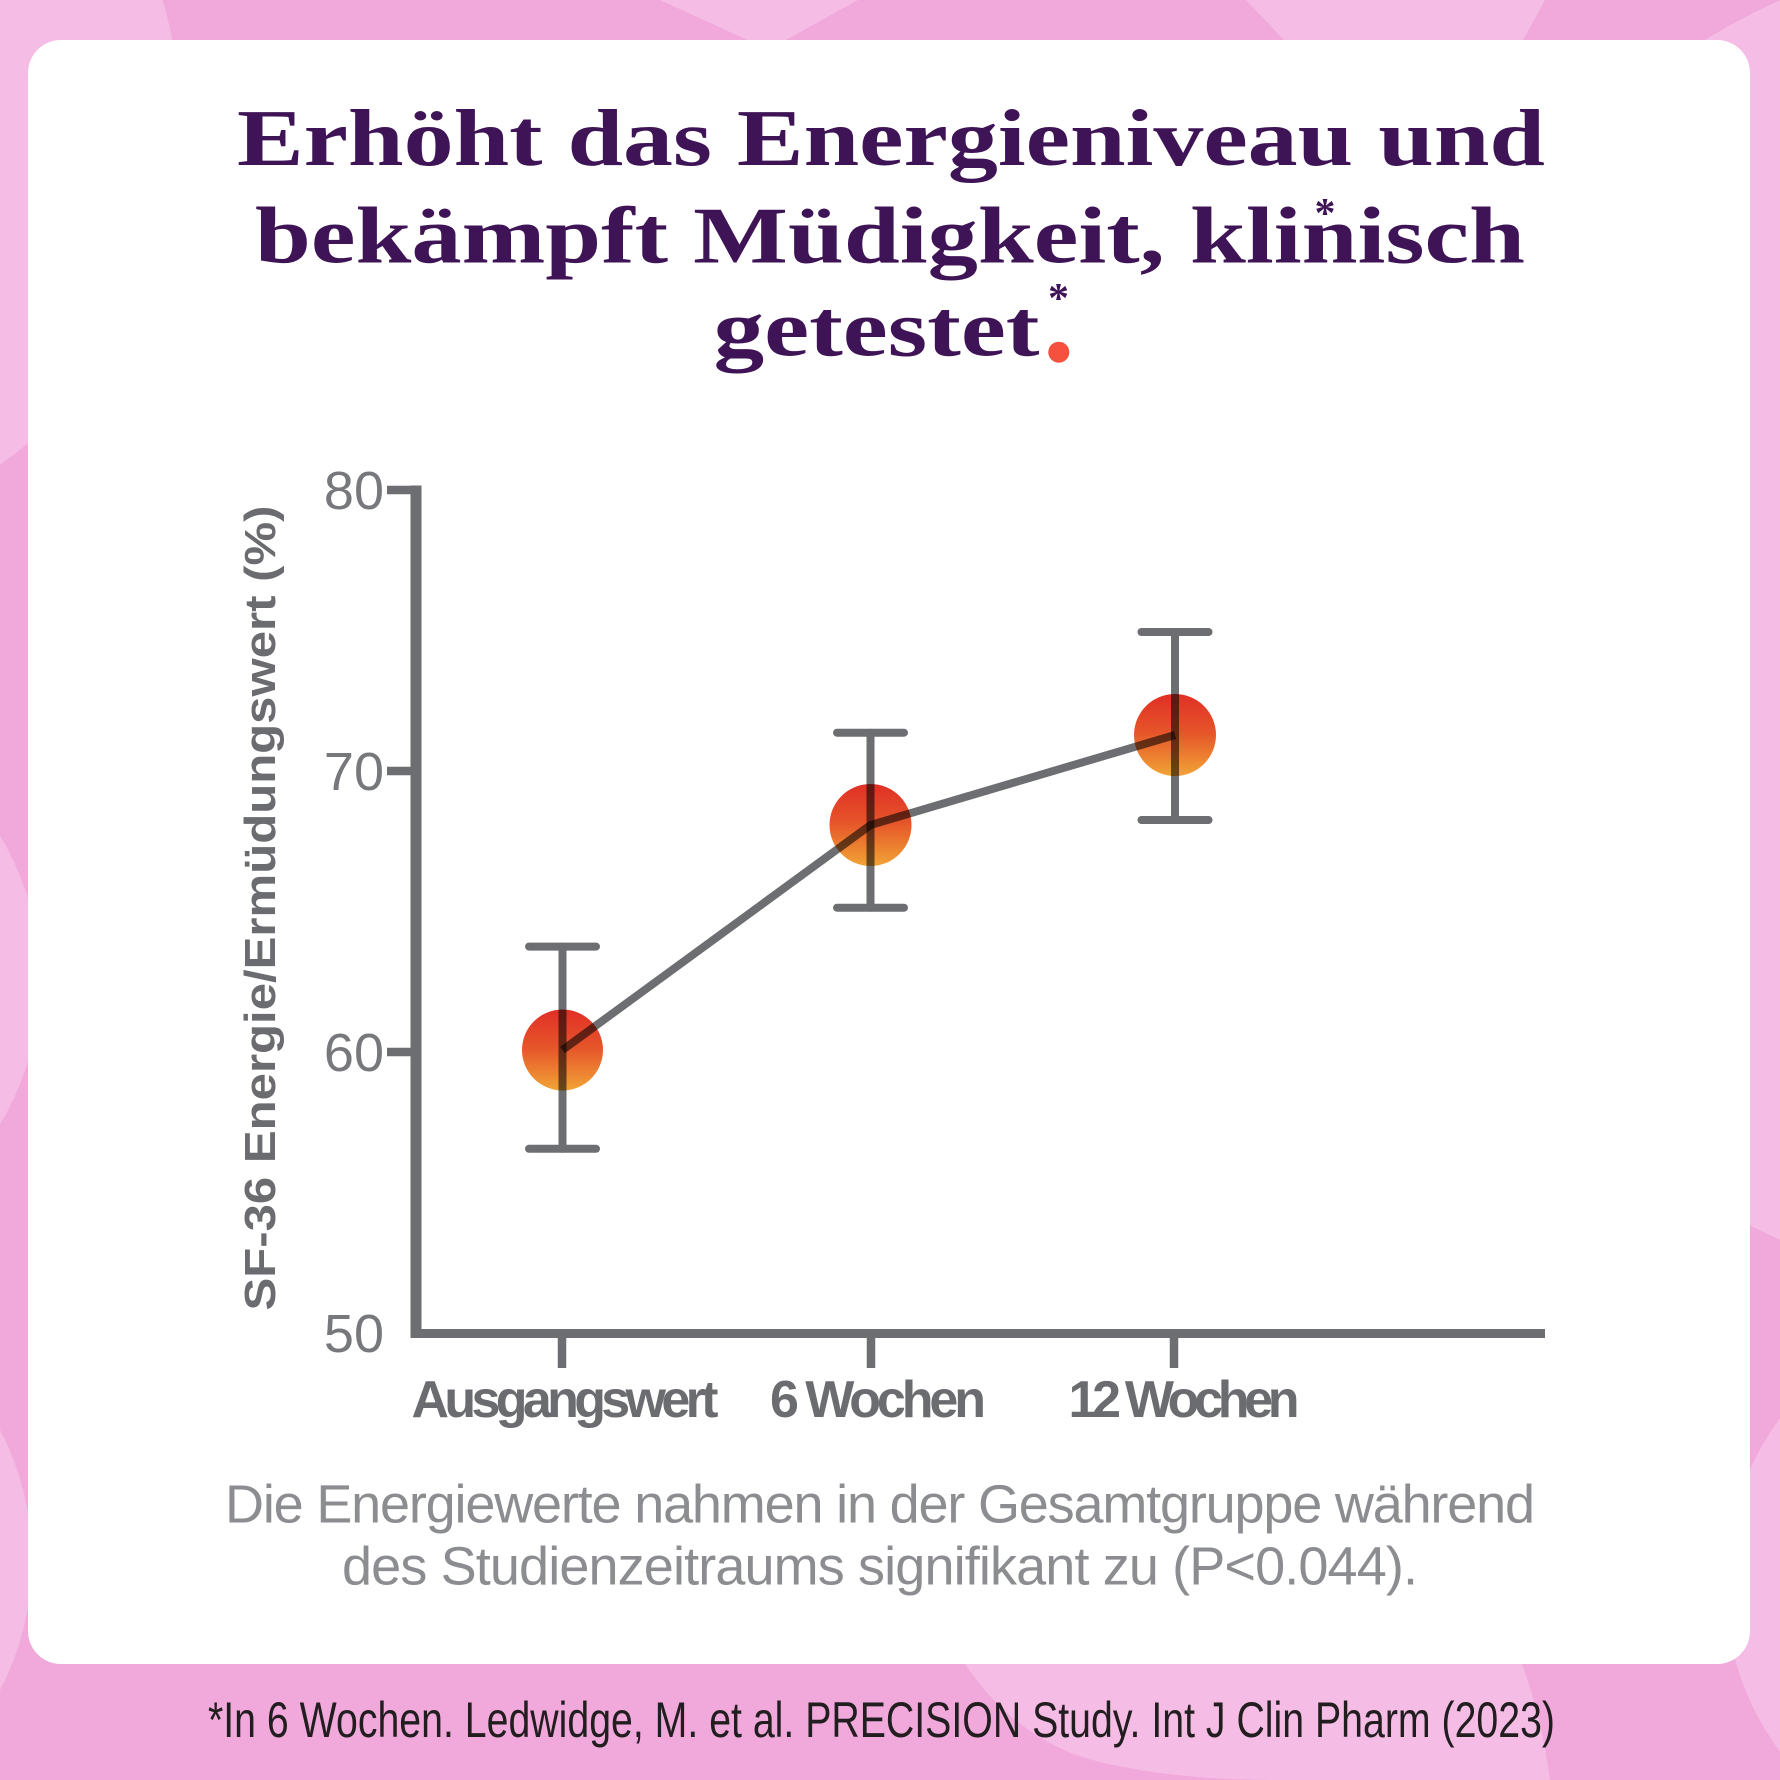  I want to click on svg-text: 50, so click(354, 1334).